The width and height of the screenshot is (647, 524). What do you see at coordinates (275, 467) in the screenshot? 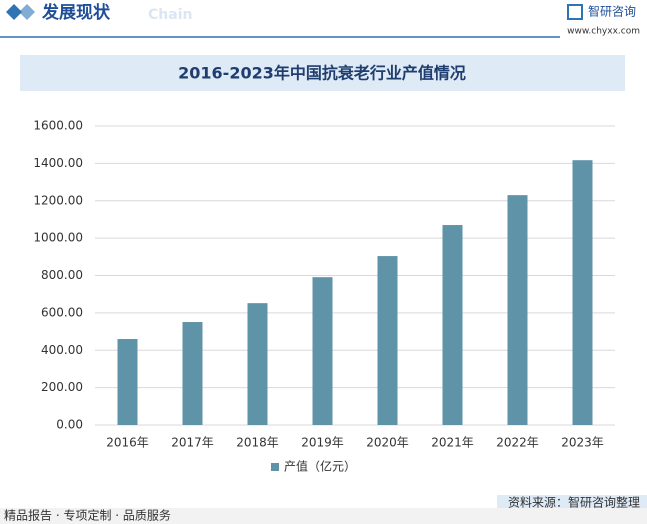
I see `legend-swatch` at bounding box center [275, 467].